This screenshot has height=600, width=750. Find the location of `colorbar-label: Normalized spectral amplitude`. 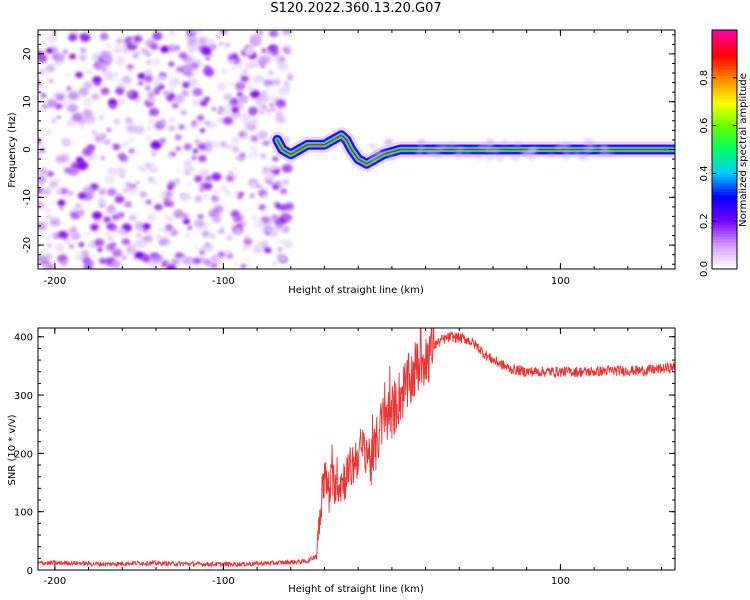

colorbar-label: Normalized spectral amplitude is located at coordinates (743, 150).